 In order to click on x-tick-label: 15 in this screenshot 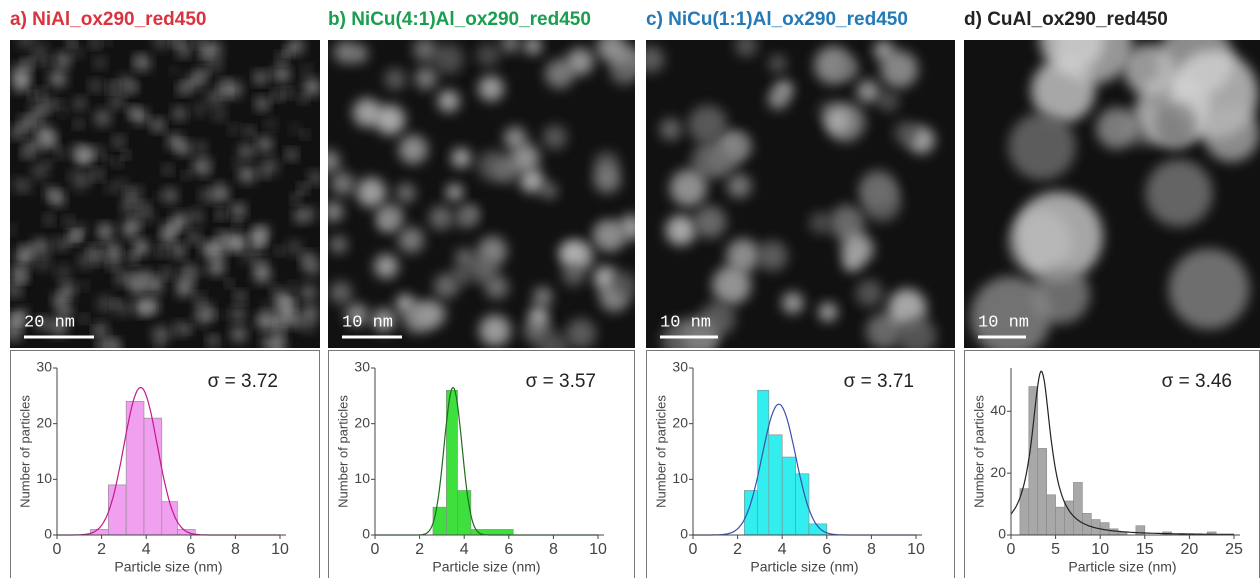, I will do `click(1145, 549)`.